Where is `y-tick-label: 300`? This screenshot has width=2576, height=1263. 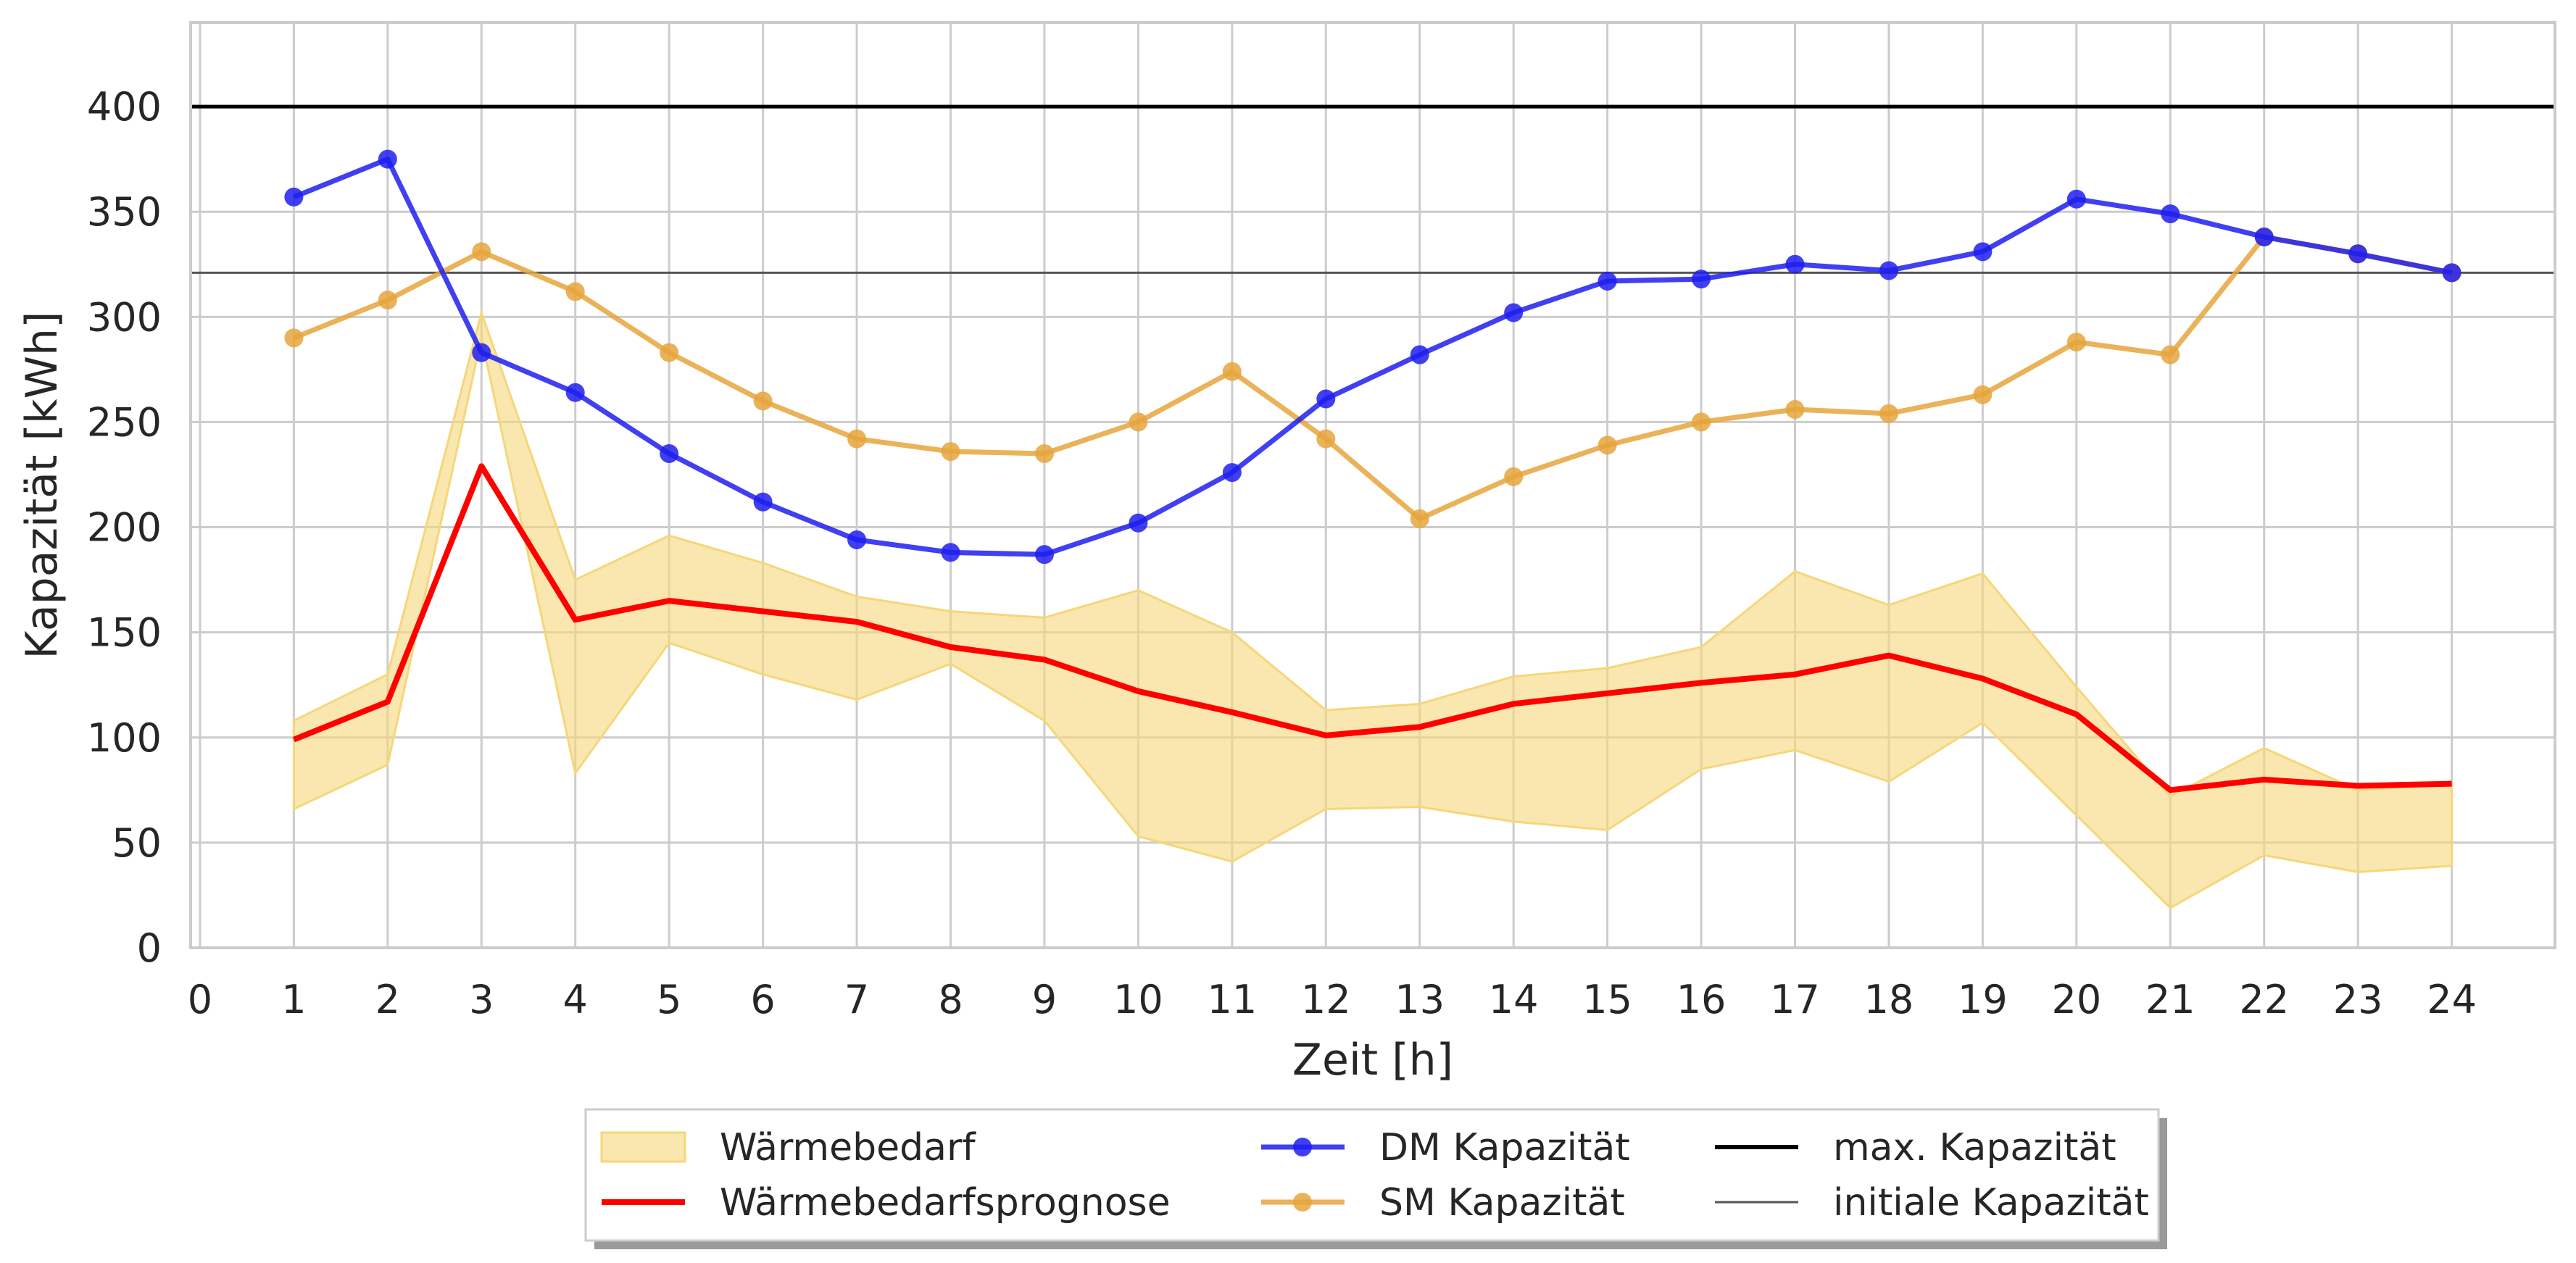
y-tick-label: 300 is located at coordinates (124, 317).